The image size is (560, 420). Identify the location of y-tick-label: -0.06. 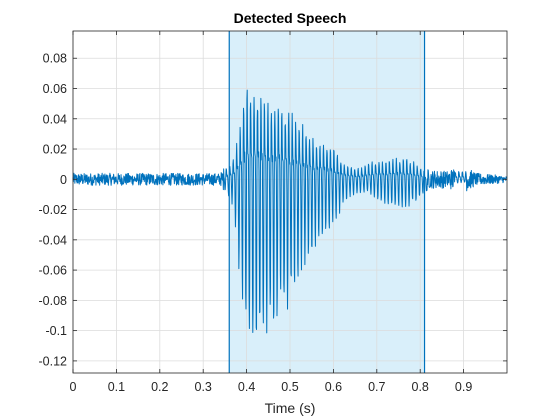
(53, 271).